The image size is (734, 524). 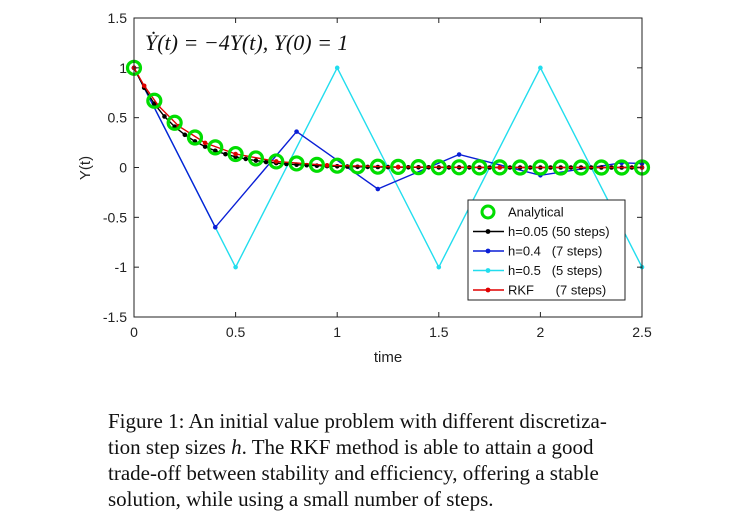 What do you see at coordinates (134, 332) in the screenshot?
I see `x-tick-label: 0` at bounding box center [134, 332].